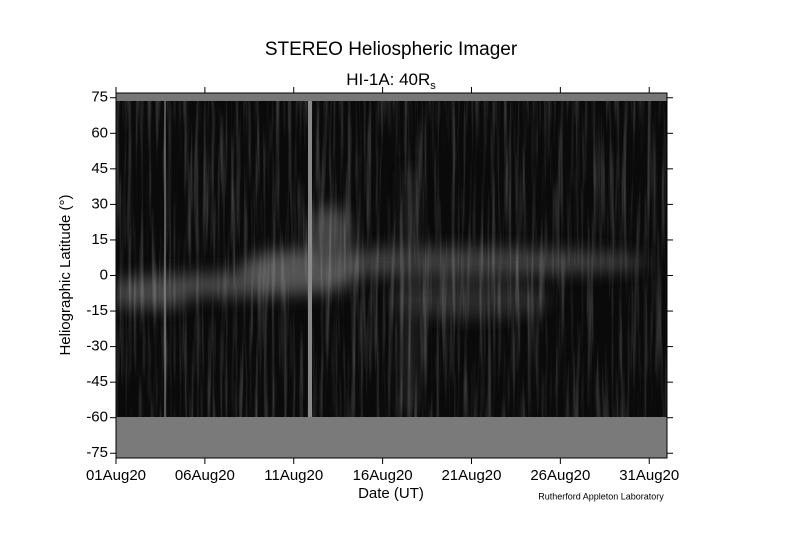 The image size is (785, 538). I want to click on y-tick-label: 60, so click(99, 132).